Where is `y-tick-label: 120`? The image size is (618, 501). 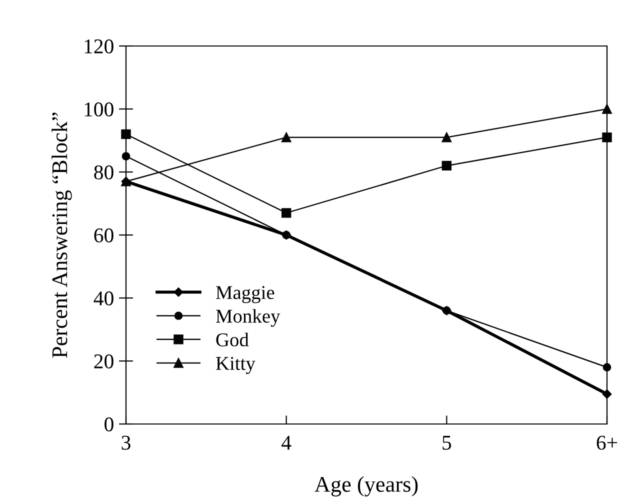
y-tick-label: 120 is located at coordinates (99, 46).